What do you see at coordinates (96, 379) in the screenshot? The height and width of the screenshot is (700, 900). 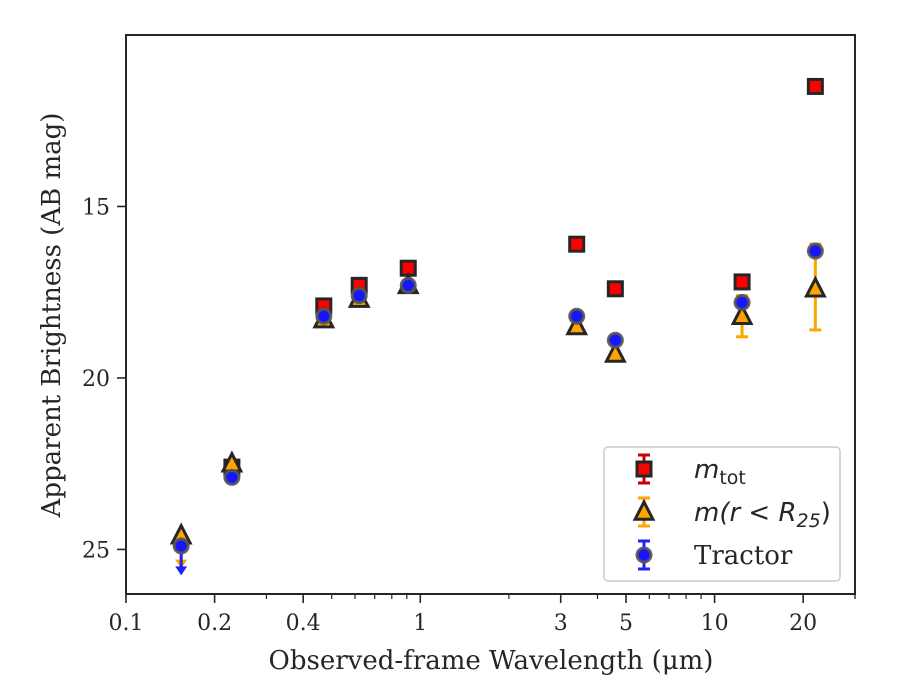 I see `y-tick-label: 20` at bounding box center [96, 379].